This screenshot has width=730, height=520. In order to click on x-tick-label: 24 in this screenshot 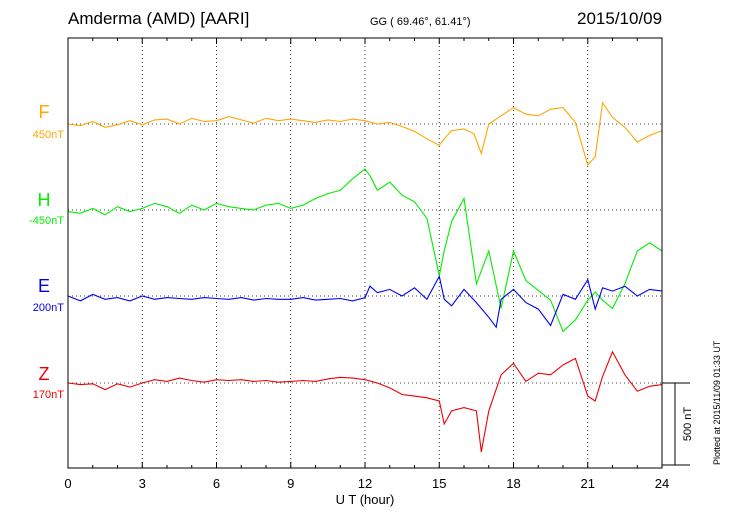, I will do `click(662, 483)`.